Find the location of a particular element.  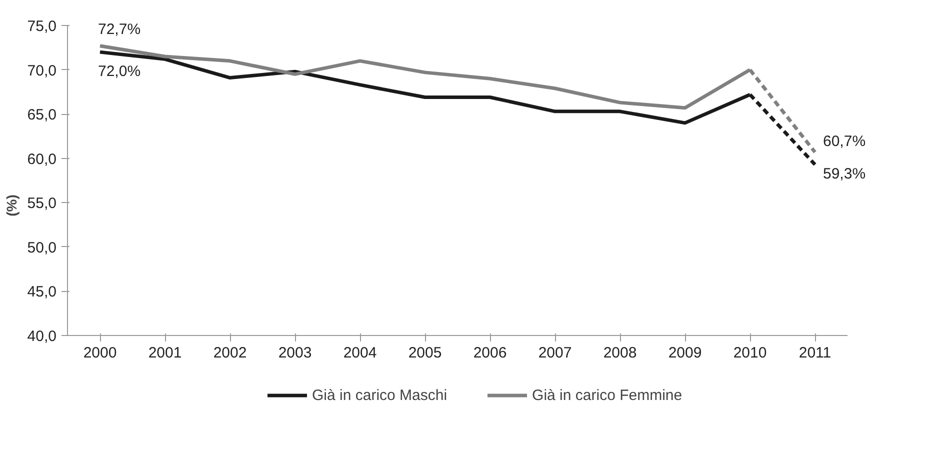

x-tick-label: 2005 is located at coordinates (425, 353).